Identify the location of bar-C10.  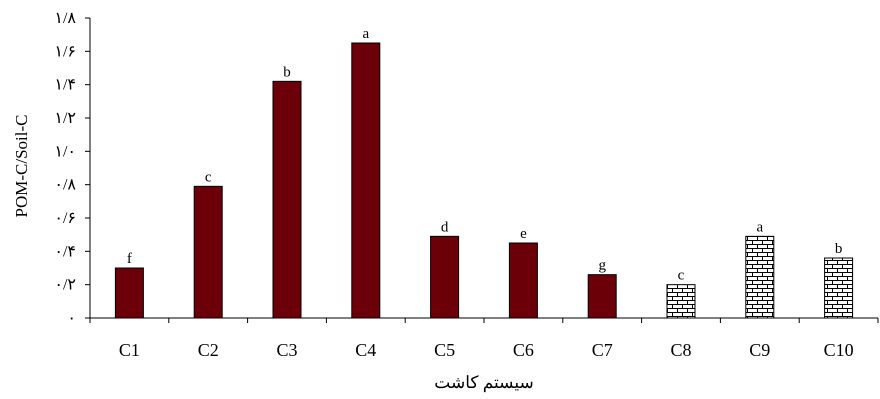
(839, 288).